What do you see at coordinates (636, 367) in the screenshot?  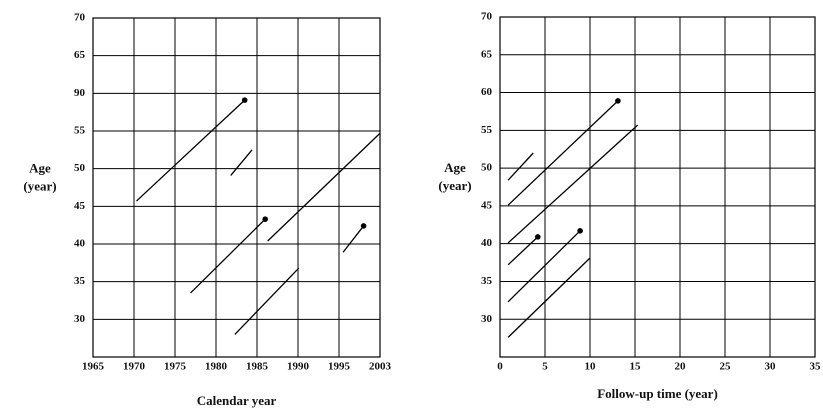 I see `x-tick-label: 15` at bounding box center [636, 367].